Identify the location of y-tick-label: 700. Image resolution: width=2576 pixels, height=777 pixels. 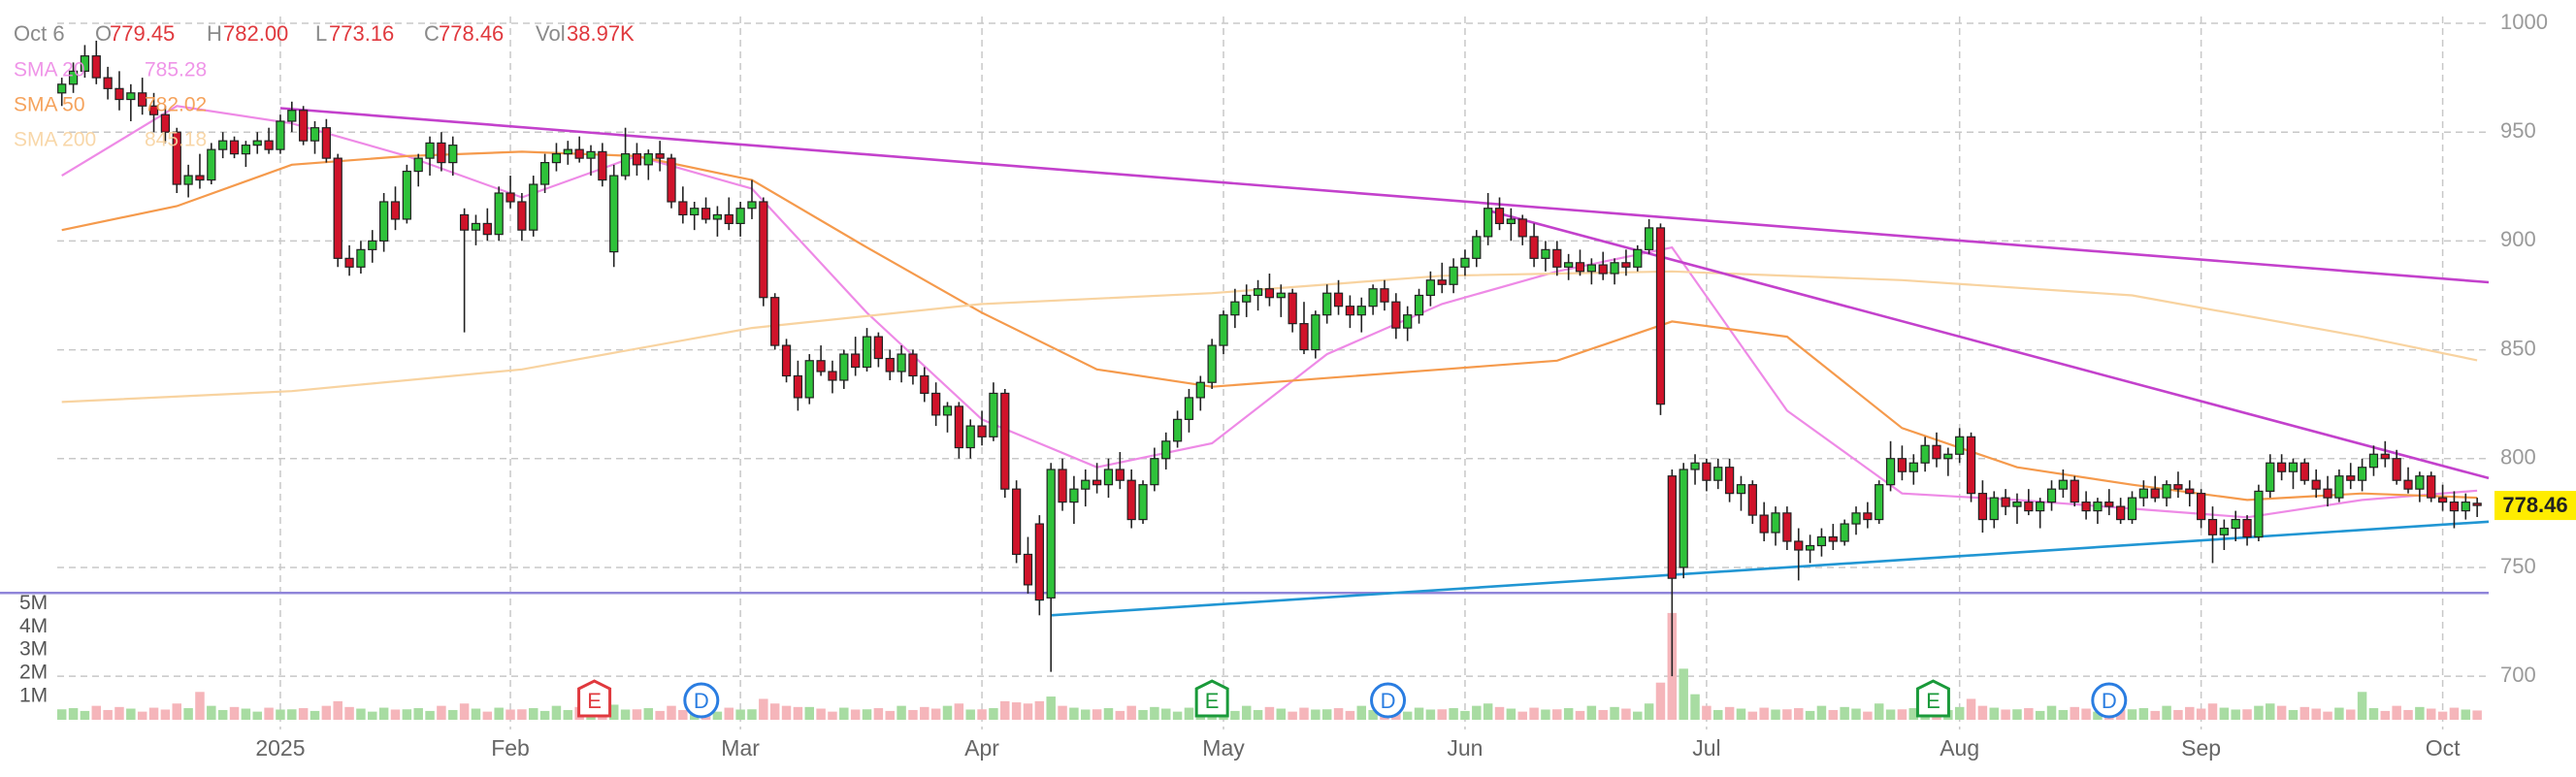
(2518, 675).